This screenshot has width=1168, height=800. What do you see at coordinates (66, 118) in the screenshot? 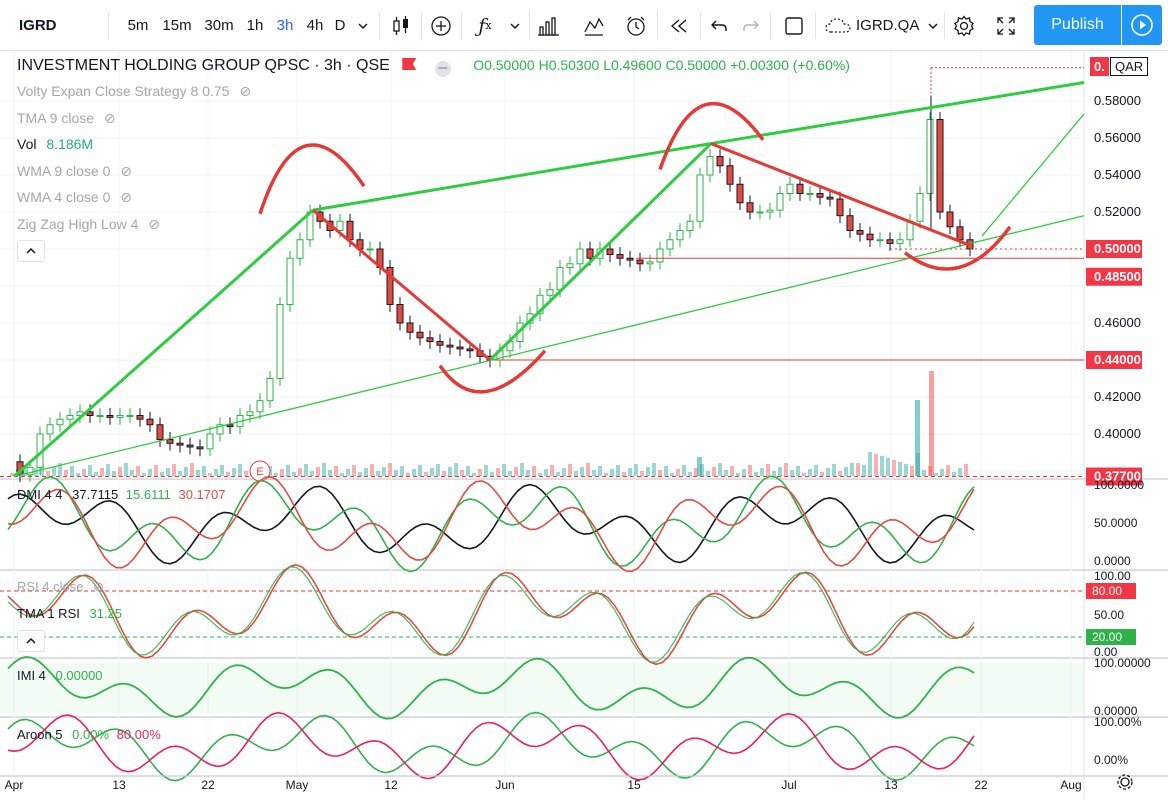
I see `indicator-tma: TMA 9 close ⊘` at bounding box center [66, 118].